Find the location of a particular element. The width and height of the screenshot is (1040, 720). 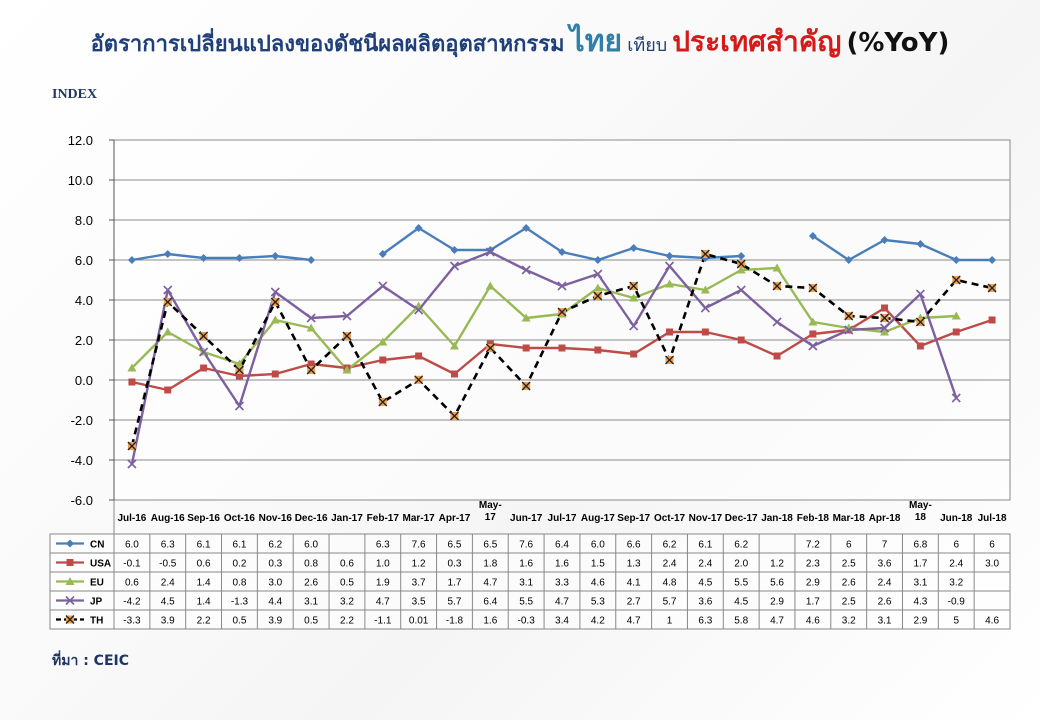

data-label: 2.7 is located at coordinates (634, 602).